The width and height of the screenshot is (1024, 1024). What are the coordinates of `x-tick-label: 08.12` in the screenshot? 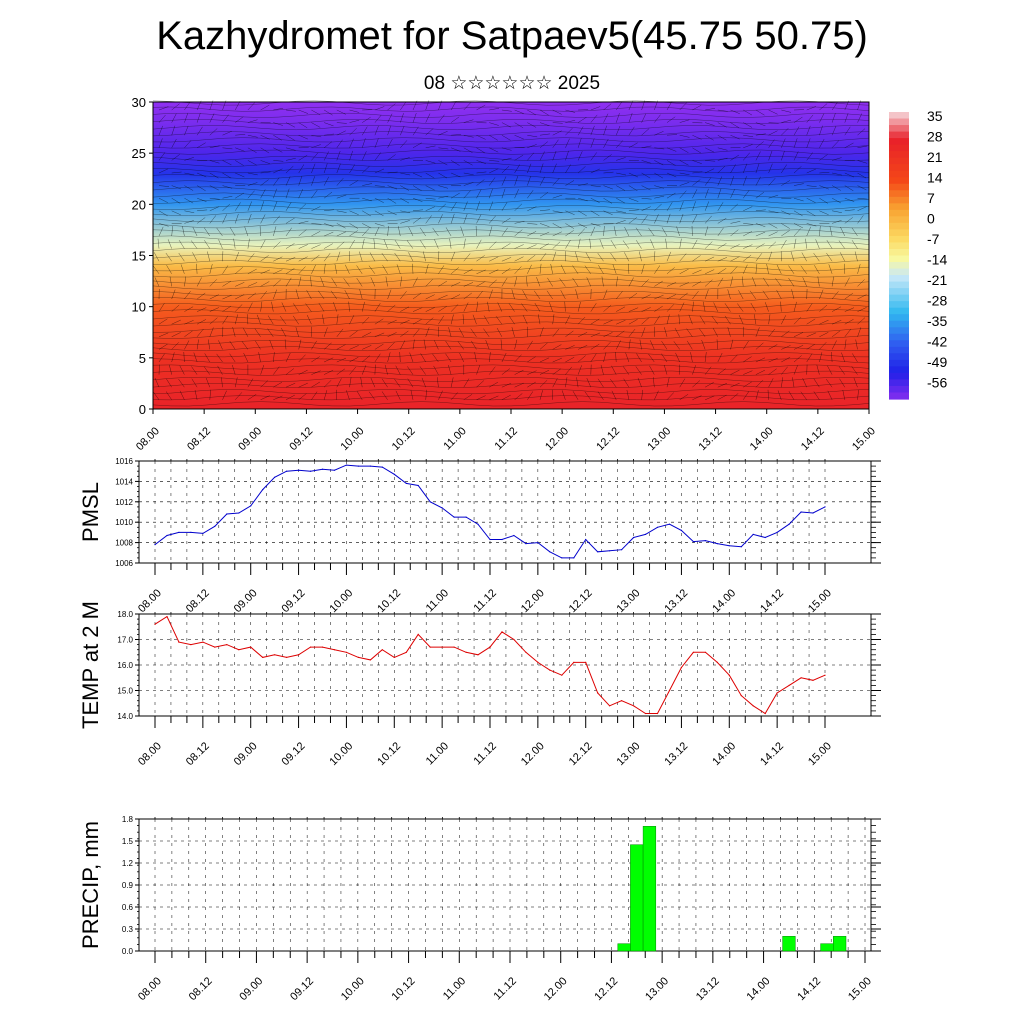 It's located at (199, 439).